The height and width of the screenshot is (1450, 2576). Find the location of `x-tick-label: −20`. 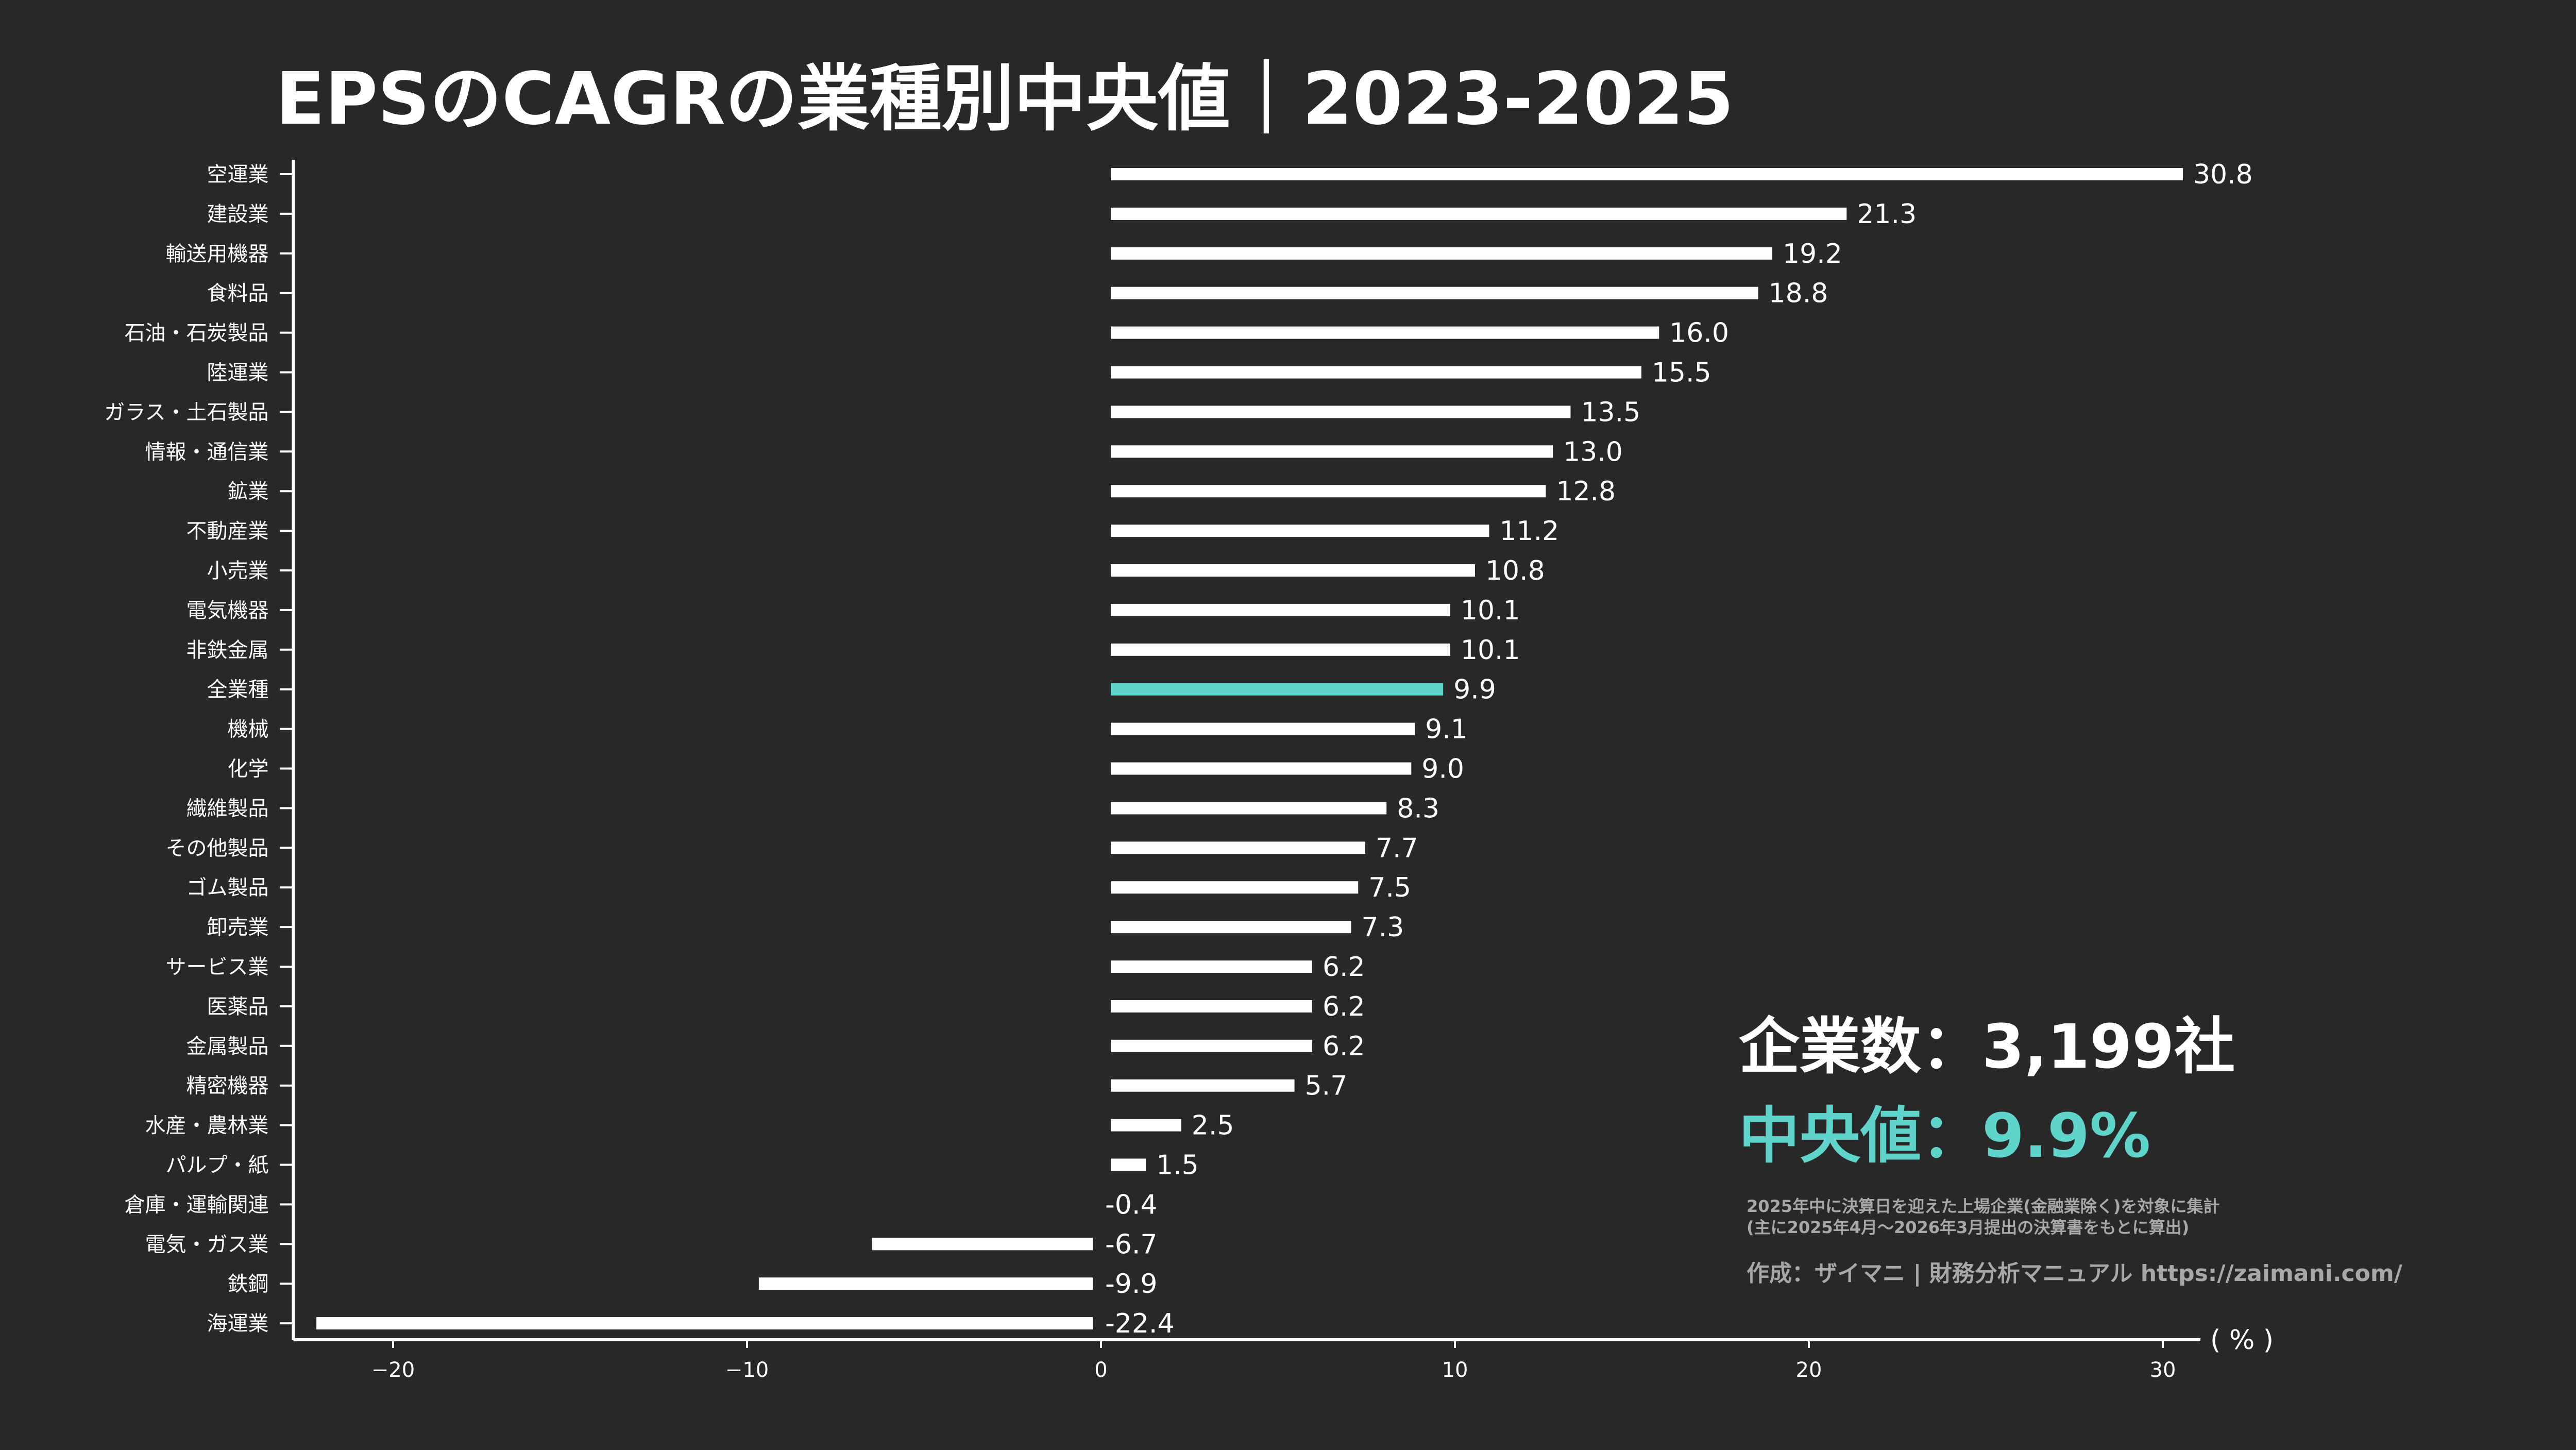

x-tick-label: −20 is located at coordinates (393, 1370).